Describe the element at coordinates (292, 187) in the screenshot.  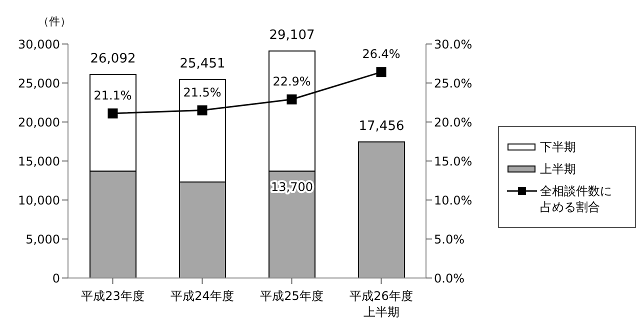
I see `data-label: 13,700` at that location.